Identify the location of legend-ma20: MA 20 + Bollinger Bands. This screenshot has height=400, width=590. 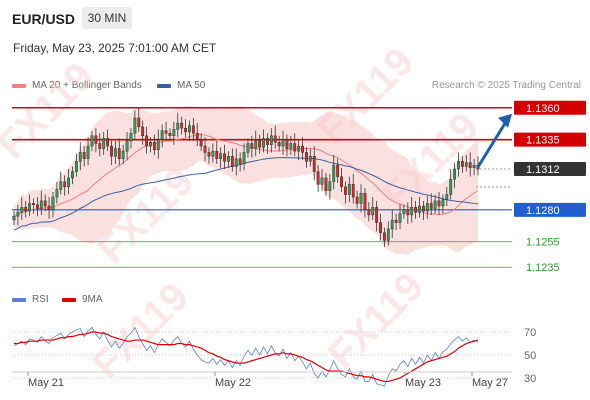
(77, 85).